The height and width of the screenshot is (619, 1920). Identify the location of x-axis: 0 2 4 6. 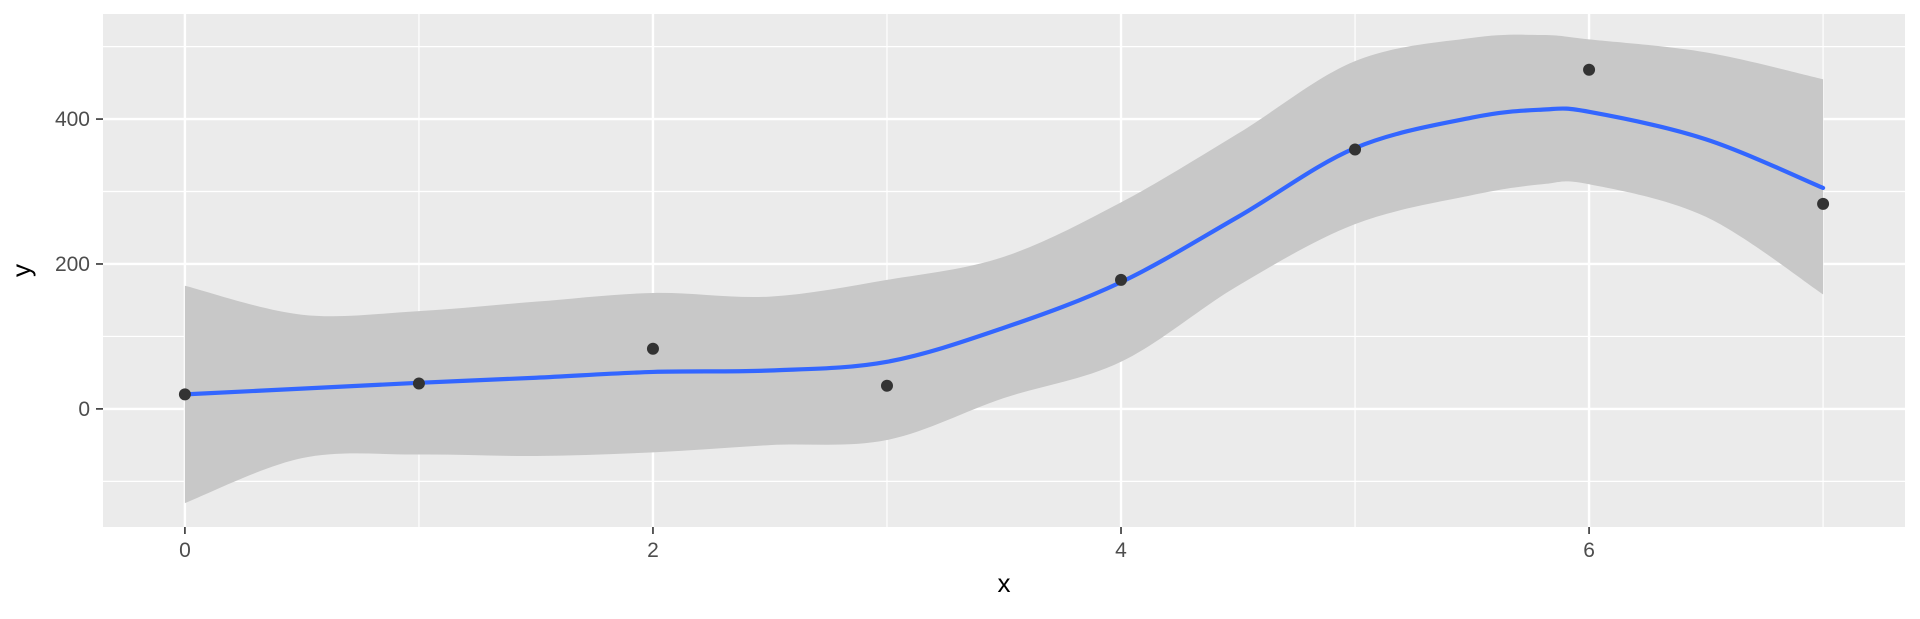
(887, 544).